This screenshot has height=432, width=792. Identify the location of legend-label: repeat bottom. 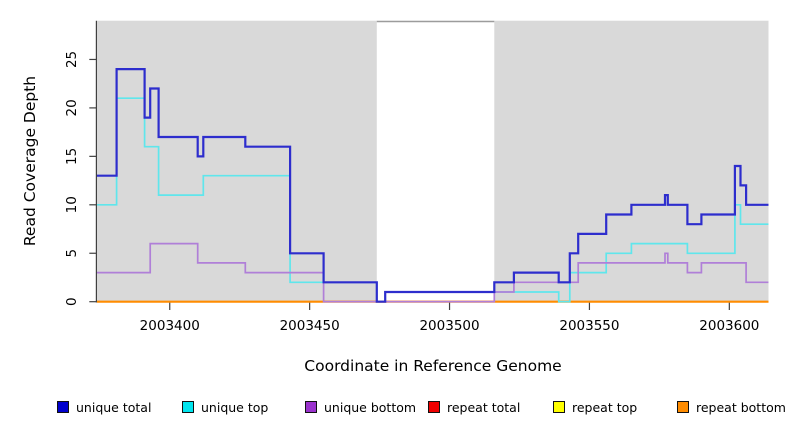
(741, 407).